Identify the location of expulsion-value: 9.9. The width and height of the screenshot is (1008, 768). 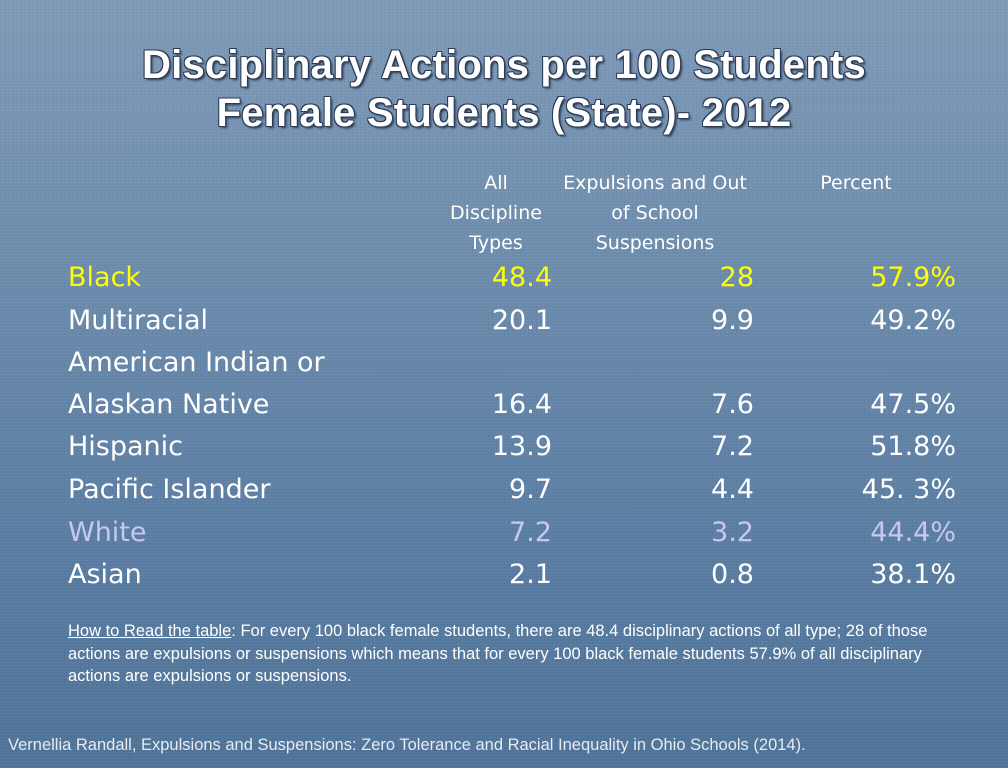
(732, 320).